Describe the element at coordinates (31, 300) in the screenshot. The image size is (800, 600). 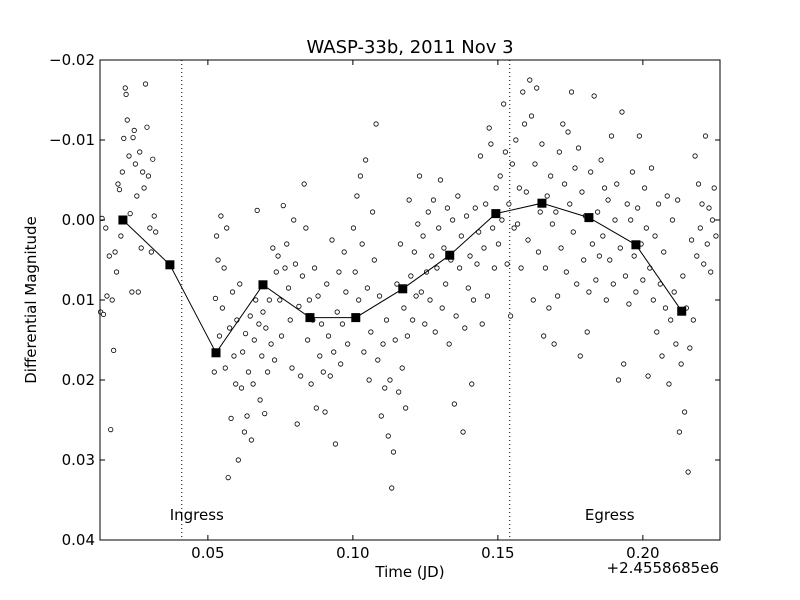
I see `y-axis-label: Differential Magnitude` at that location.